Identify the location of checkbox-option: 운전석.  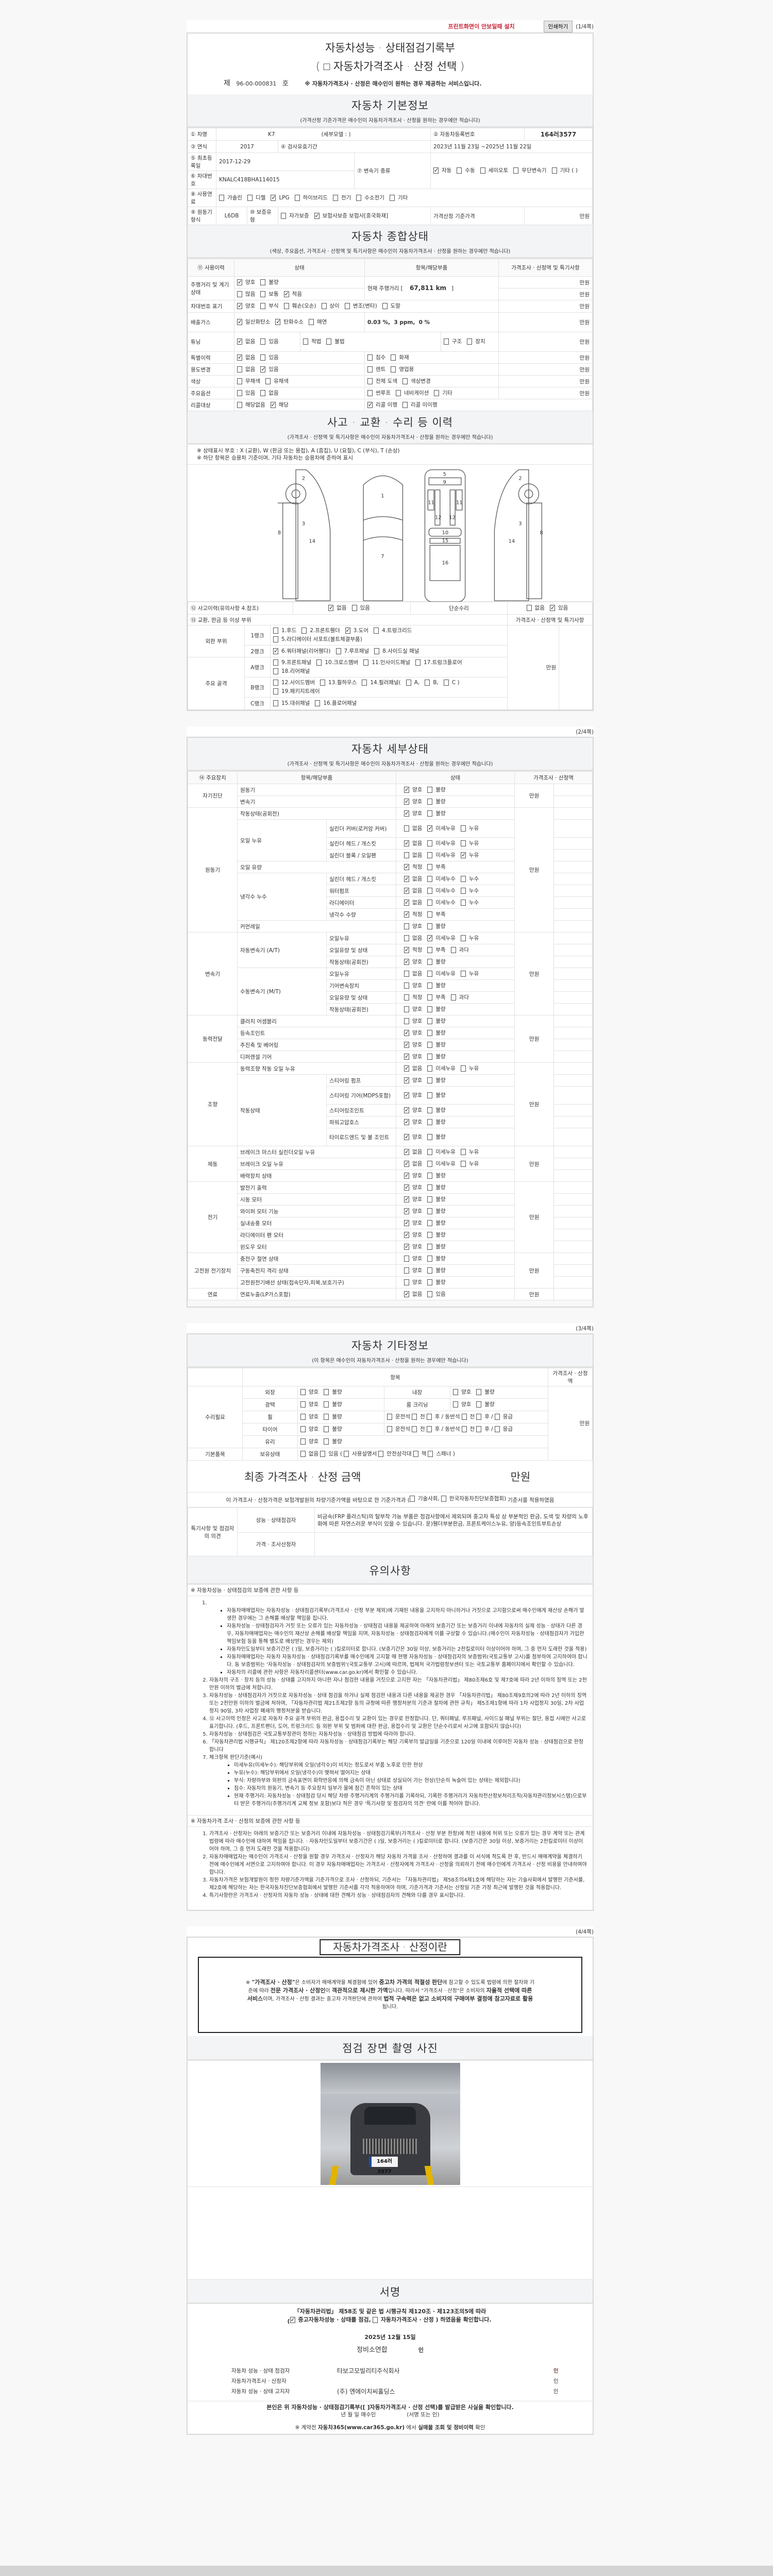
(398, 1417).